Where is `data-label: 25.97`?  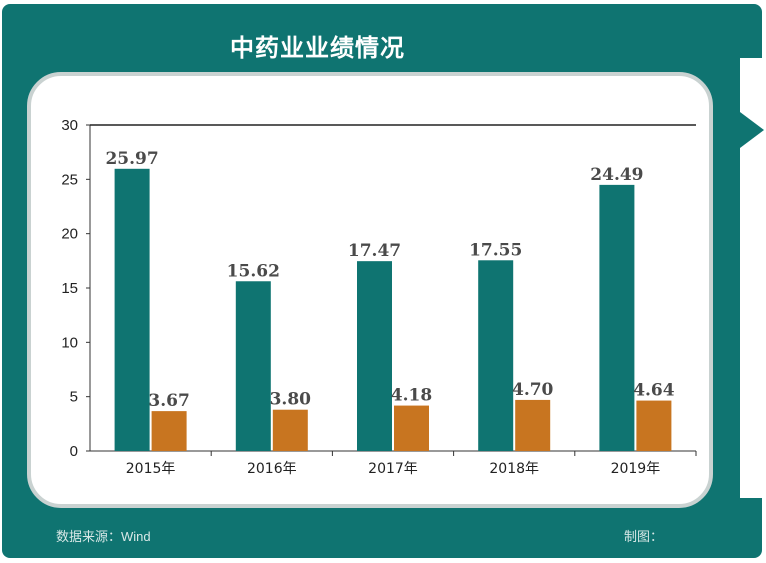 data-label: 25.97 is located at coordinates (131, 159).